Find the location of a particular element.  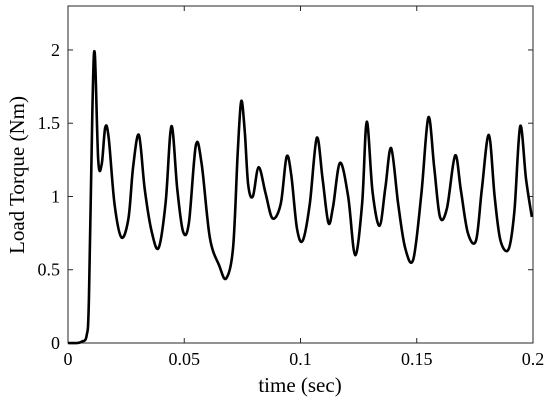

x-tick-label: 0.2 is located at coordinates (533, 359).